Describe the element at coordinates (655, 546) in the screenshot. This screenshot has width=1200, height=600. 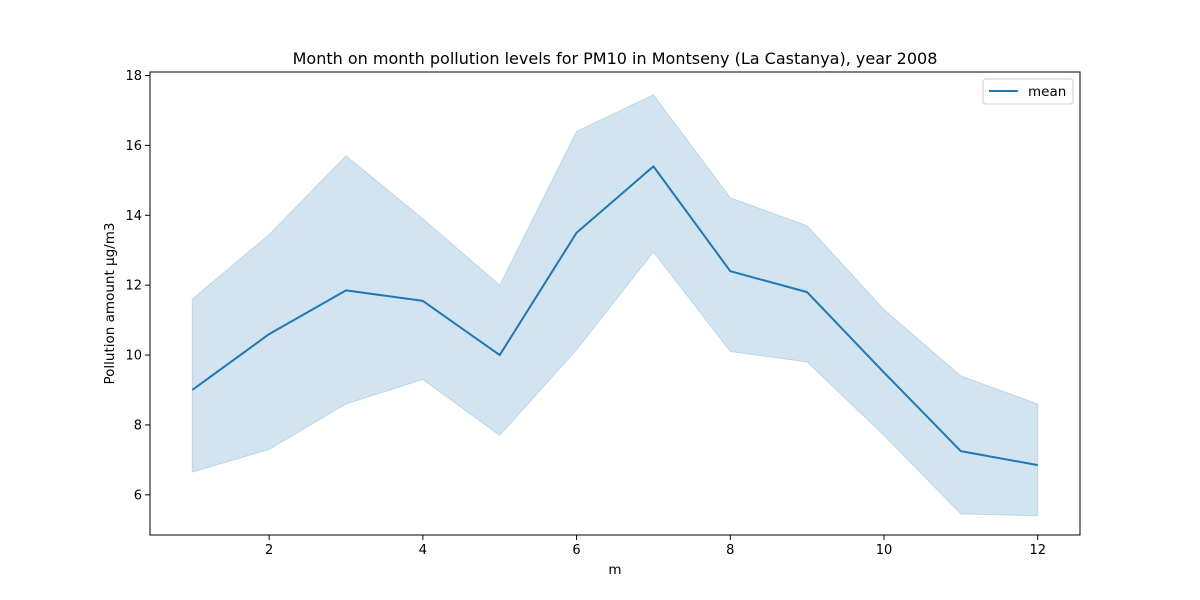
I see `x-axis: 2 4 6 8 10 12` at that location.